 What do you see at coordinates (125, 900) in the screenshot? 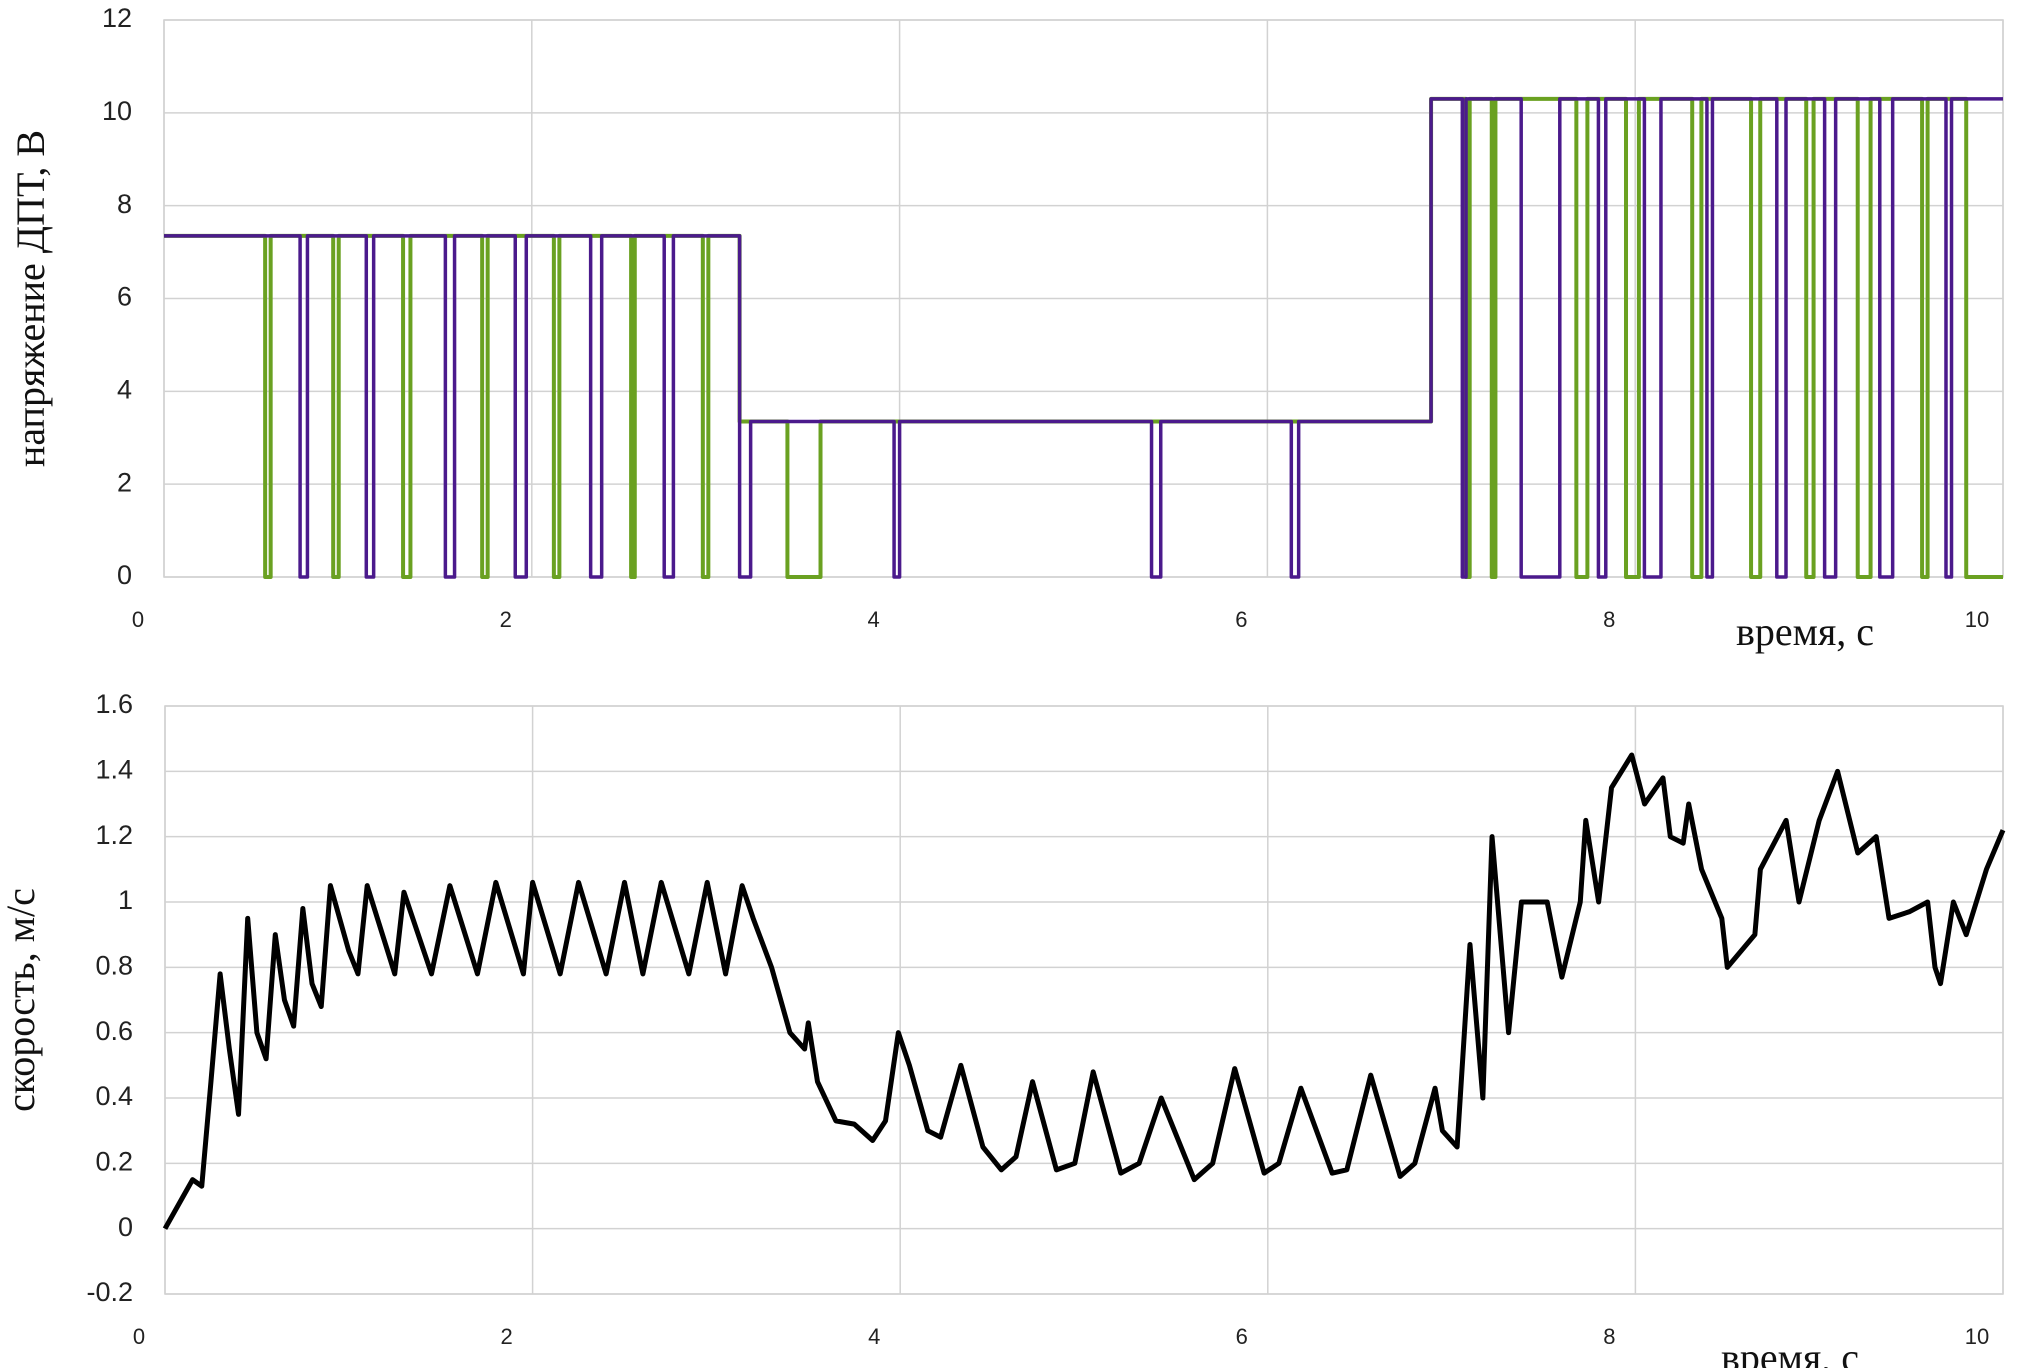
I see `y-tick-label: 1` at bounding box center [125, 900].